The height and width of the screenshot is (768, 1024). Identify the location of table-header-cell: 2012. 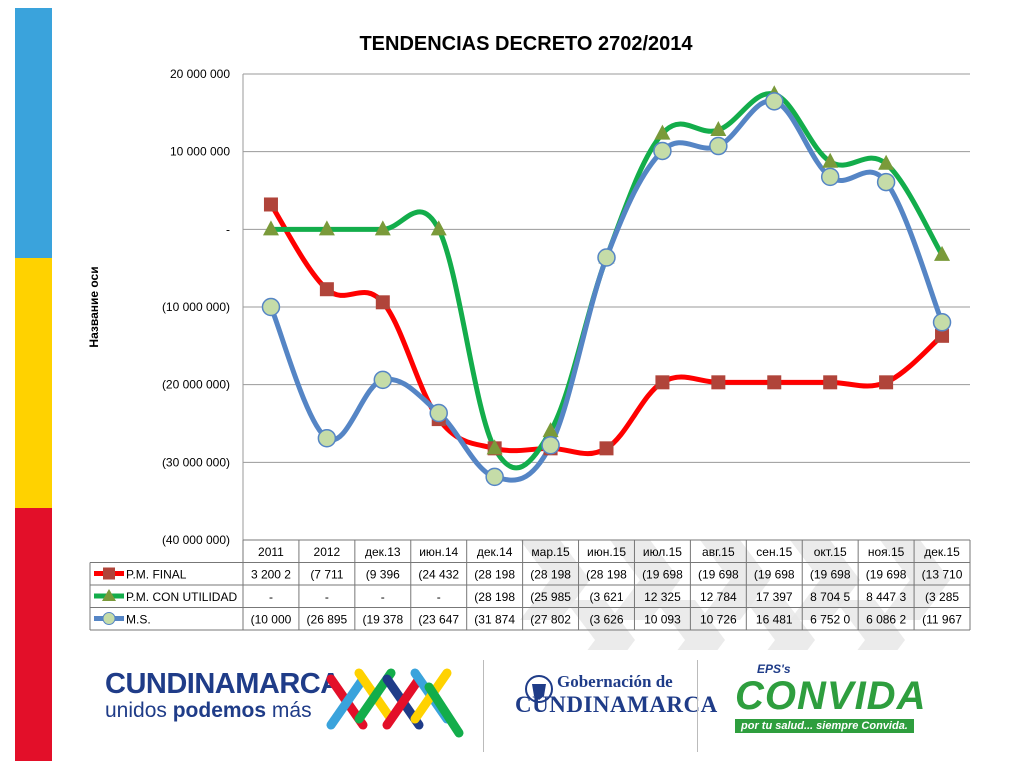
(327, 552).